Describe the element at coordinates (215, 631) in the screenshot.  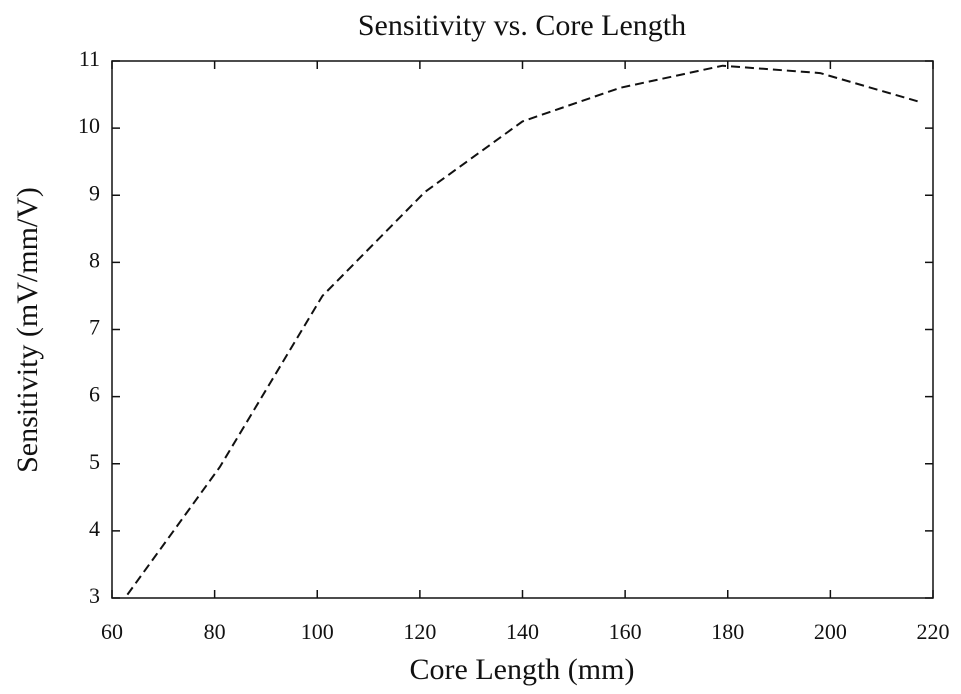
I see `x-tick-label: 80` at that location.